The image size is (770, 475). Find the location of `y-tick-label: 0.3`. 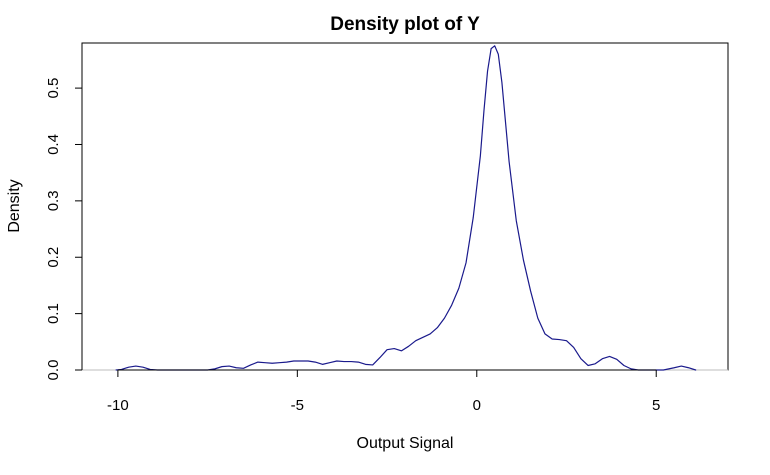

y-tick-label: 0.3 is located at coordinates (53, 200).